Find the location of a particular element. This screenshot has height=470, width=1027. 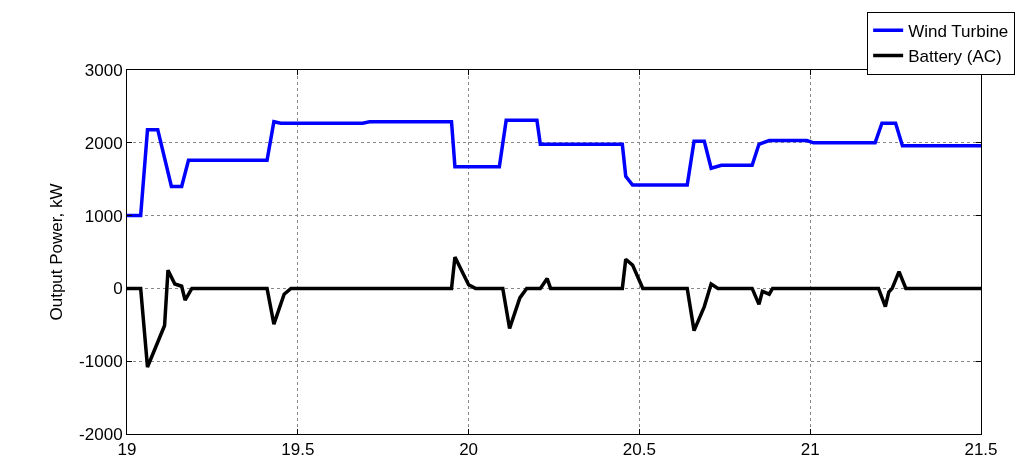

x-tick-label: 21 is located at coordinates (810, 450).